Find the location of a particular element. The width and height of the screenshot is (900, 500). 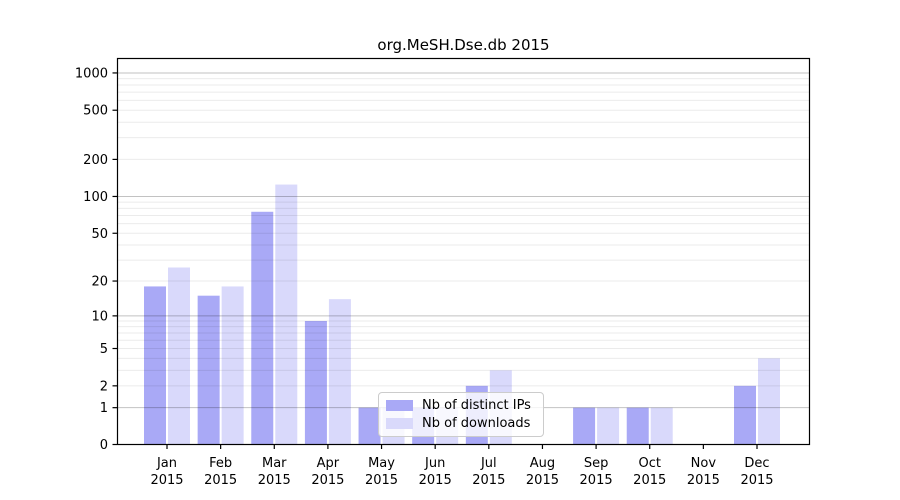

bar-dec-2015-downloads is located at coordinates (769, 401).